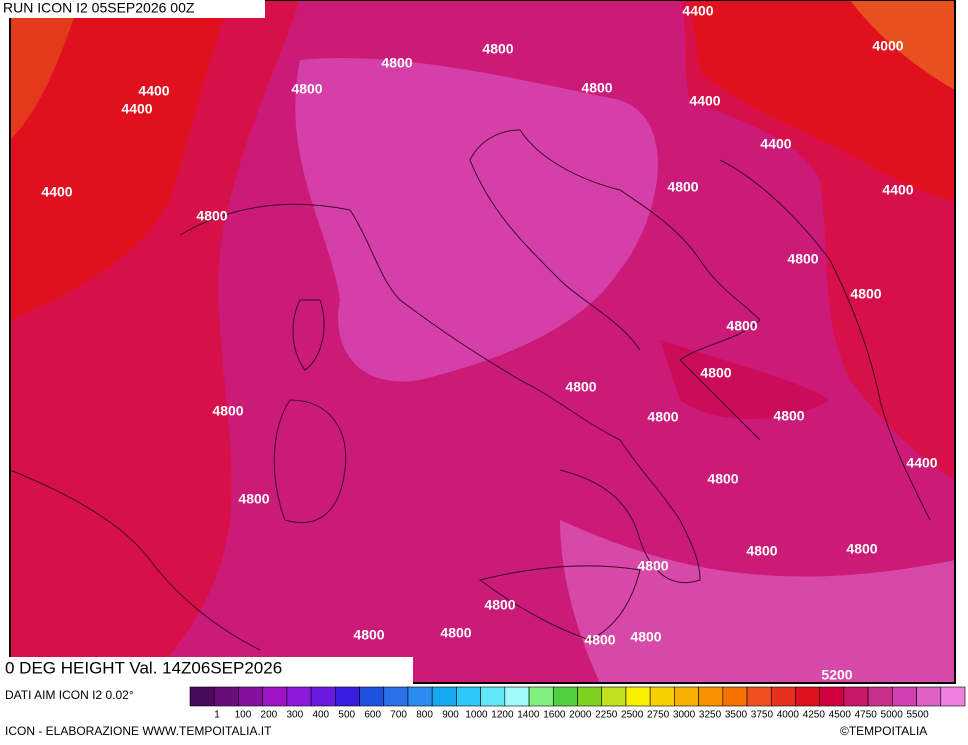  What do you see at coordinates (69, 695) in the screenshot?
I see `source-note: DATI AIM ICON I2 0.02°` at bounding box center [69, 695].